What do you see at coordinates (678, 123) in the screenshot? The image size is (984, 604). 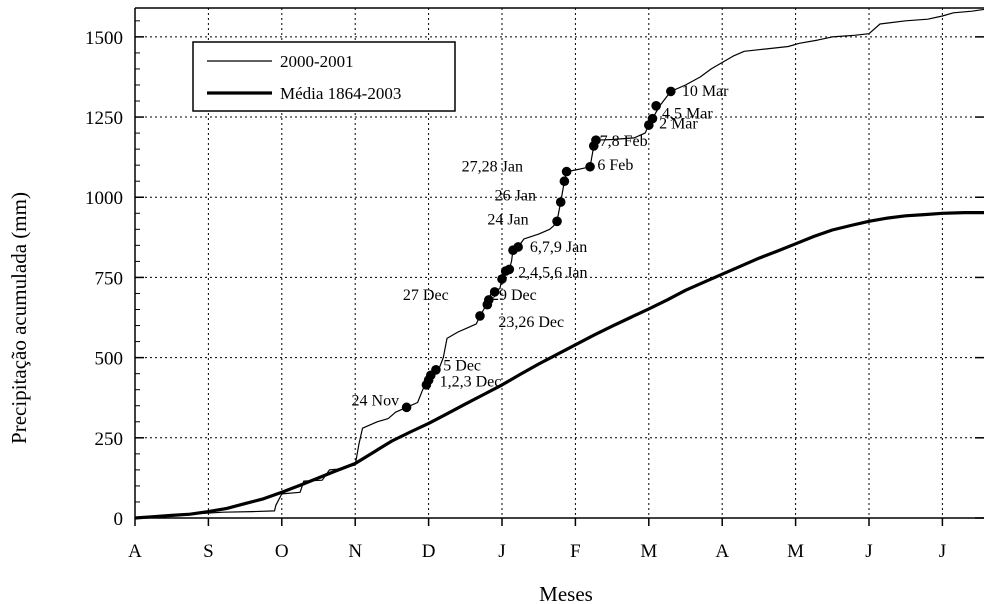 I see `event-label: 2 Mar` at bounding box center [678, 123].